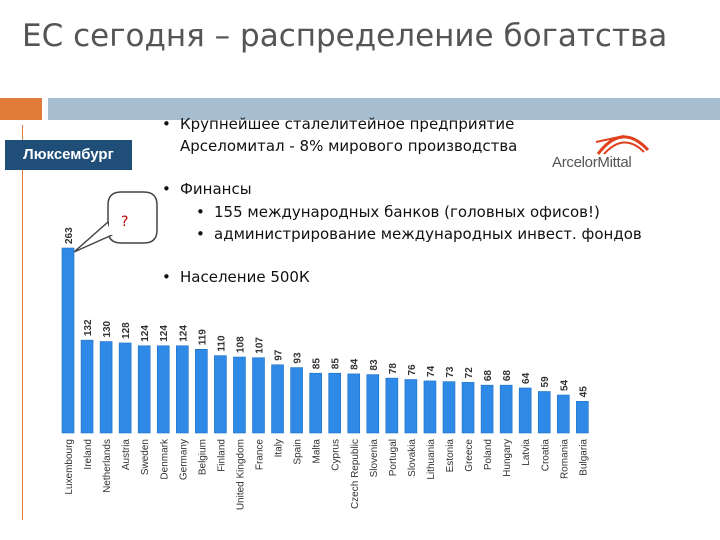  Describe the element at coordinates (469, 455) in the screenshot. I see `category-label: Greece` at that location.